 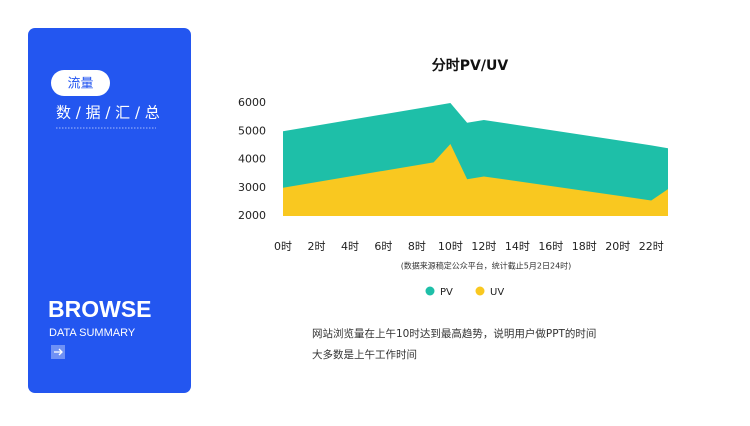 I want to click on x-tick-label: 14时, so click(x=517, y=246).